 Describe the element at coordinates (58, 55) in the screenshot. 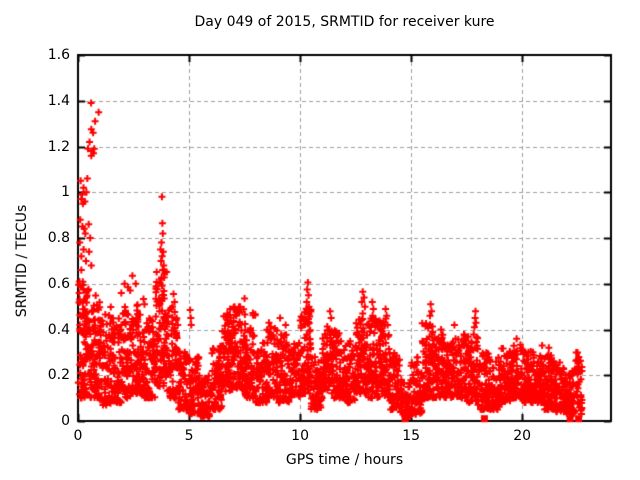

I see `y-tick-label: 1.6` at that location.